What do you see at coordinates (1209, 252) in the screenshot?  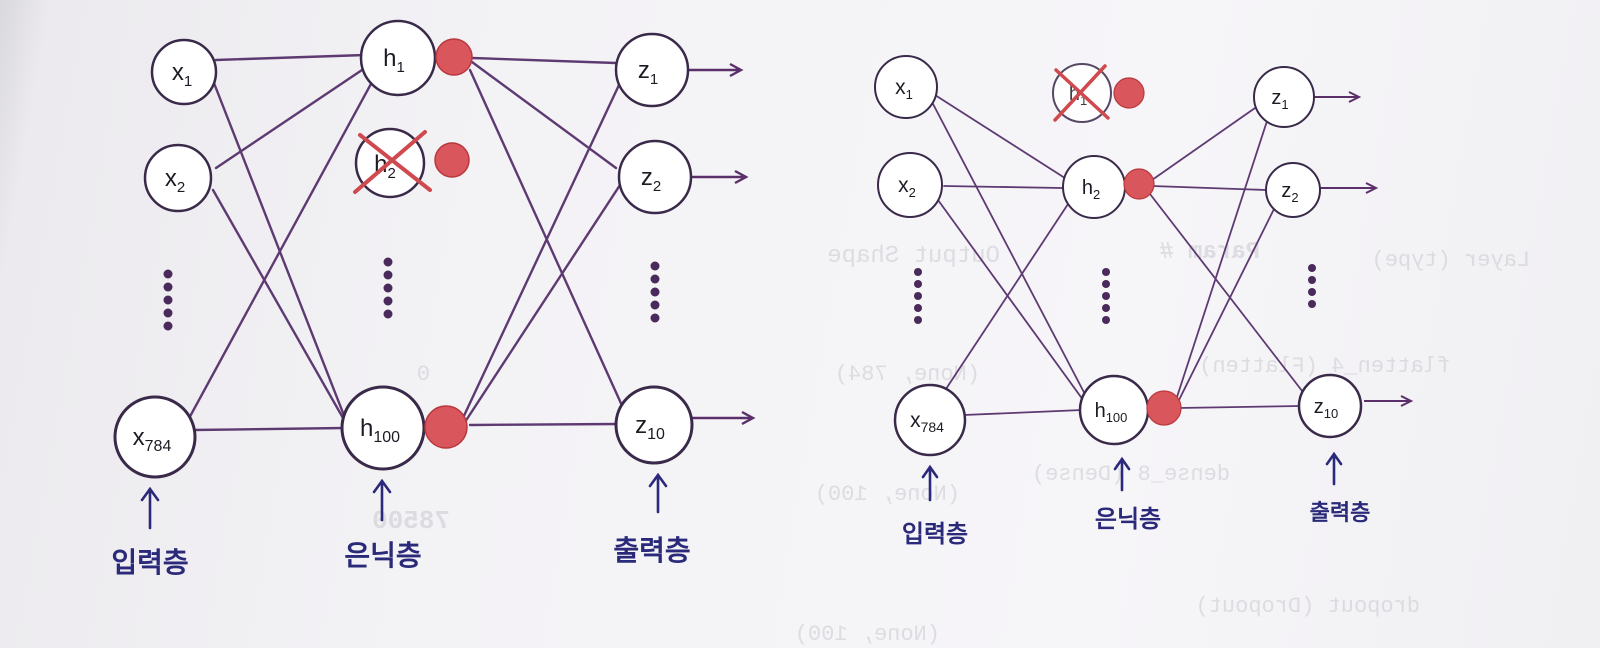 I see `ghost-param: Param #` at bounding box center [1209, 252].